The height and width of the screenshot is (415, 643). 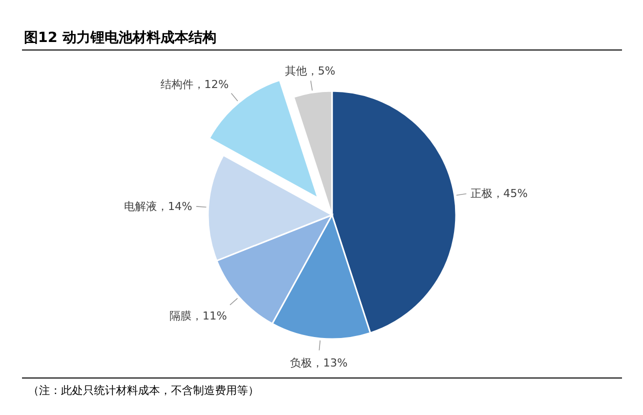 What do you see at coordinates (310, 71) in the screenshot?
I see `slice-label: 其他，5%` at bounding box center [310, 71].